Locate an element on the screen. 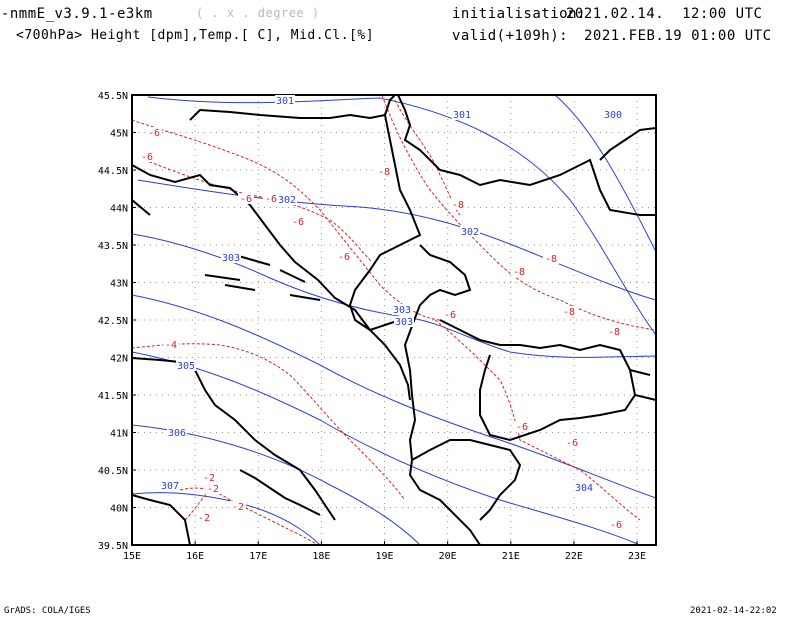  temp-contour-6c is located at coordinates (537, 420).